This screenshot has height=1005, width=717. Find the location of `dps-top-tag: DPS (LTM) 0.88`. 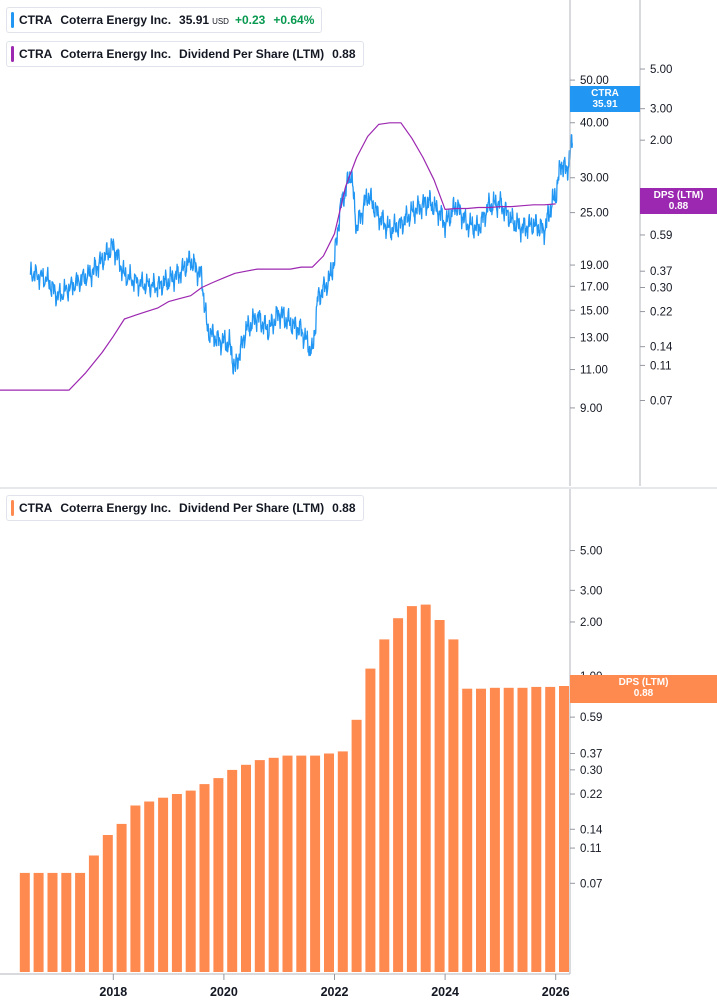

dps-top-tag: DPS (LTM) 0.88 is located at coordinates (678, 201).